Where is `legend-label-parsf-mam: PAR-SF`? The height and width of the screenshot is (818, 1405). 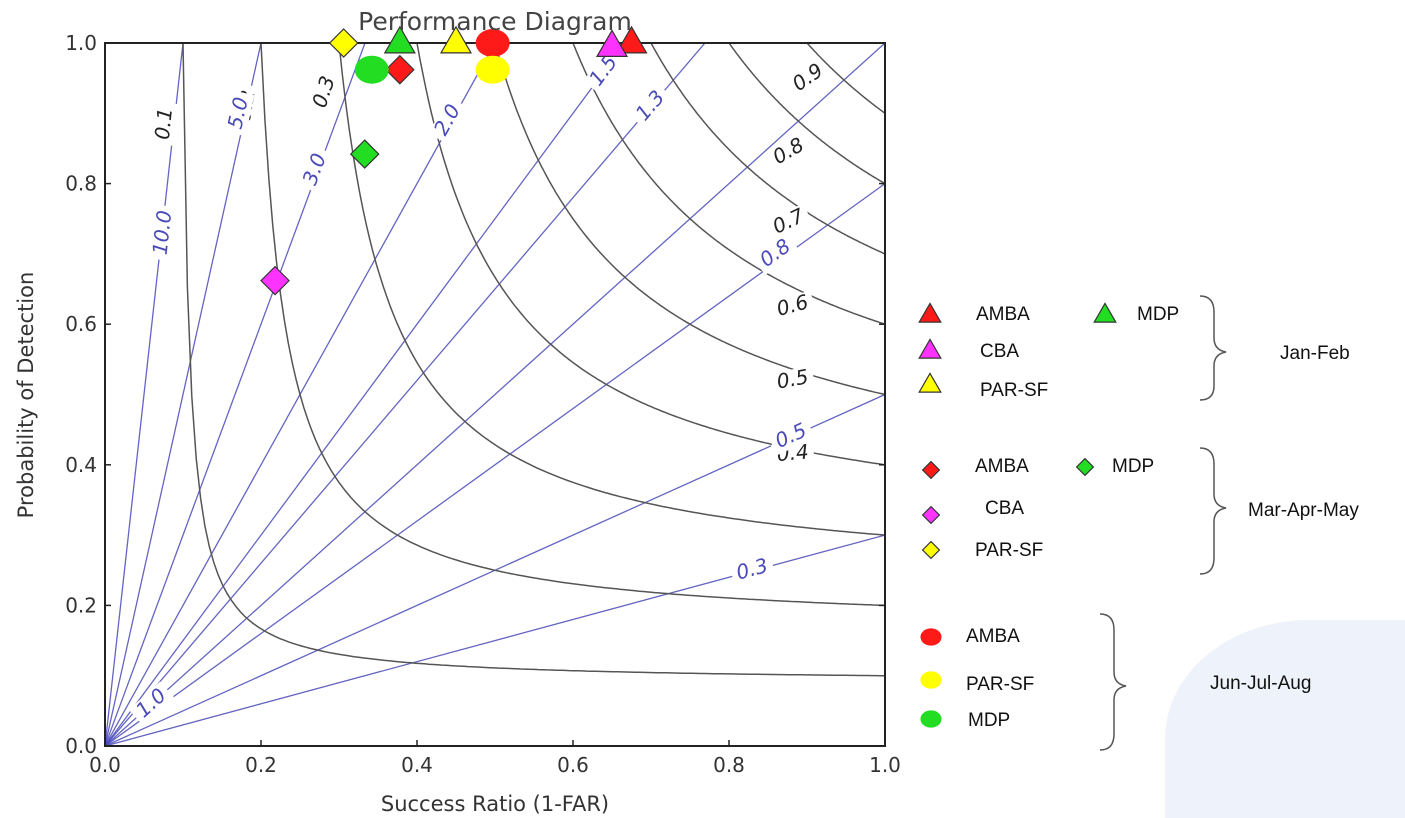 legend-label-parsf-mam: PAR-SF is located at coordinates (1009, 550).